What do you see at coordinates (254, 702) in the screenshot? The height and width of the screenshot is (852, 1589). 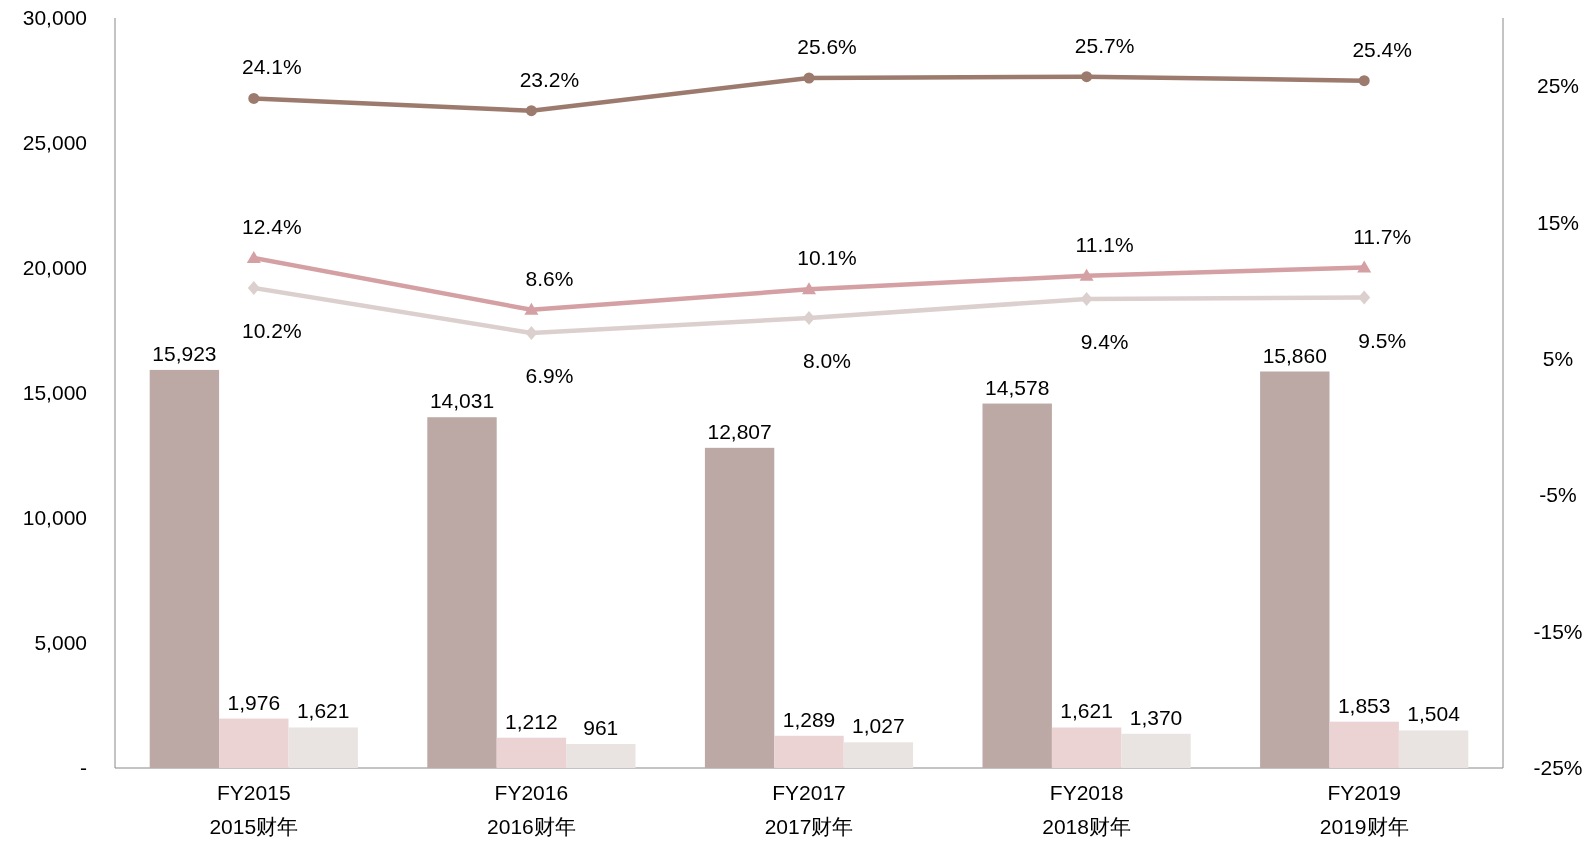 I see `data-label: 1,976` at bounding box center [254, 702].